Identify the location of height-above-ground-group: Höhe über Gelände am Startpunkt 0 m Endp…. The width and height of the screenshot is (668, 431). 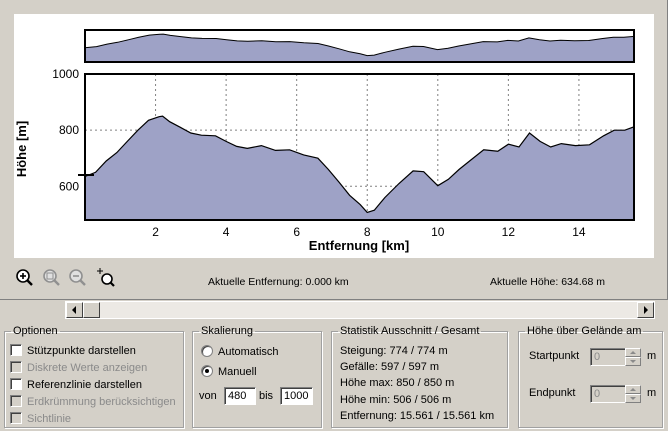
(590, 376).